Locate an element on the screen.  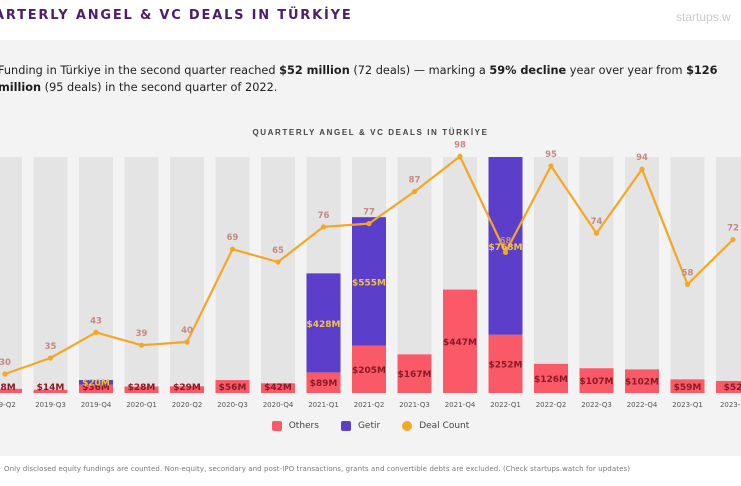
legend-label-others: Others is located at coordinates (303, 426).